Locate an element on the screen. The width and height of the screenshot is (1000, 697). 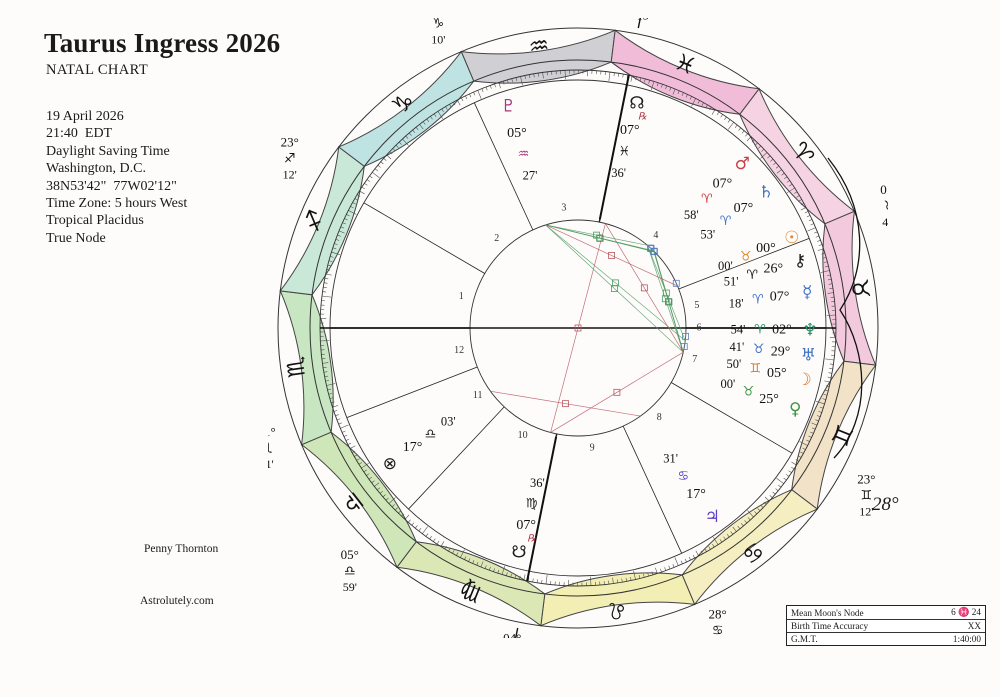
planet-minutes: 41' is located at coordinates (736, 347).